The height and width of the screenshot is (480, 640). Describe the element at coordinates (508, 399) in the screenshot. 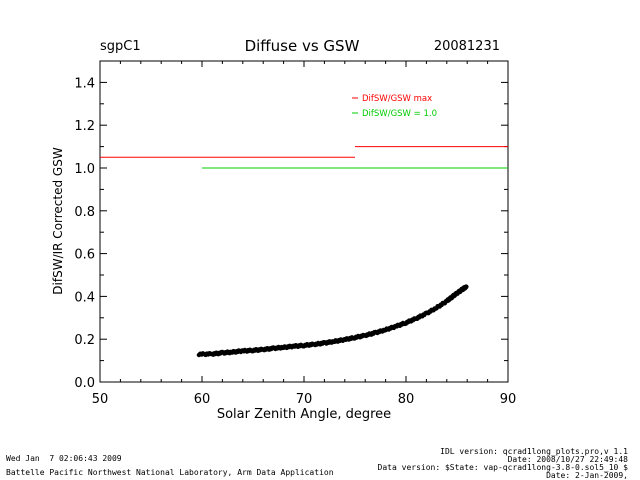

I see `x-tick-label: 90` at that location.